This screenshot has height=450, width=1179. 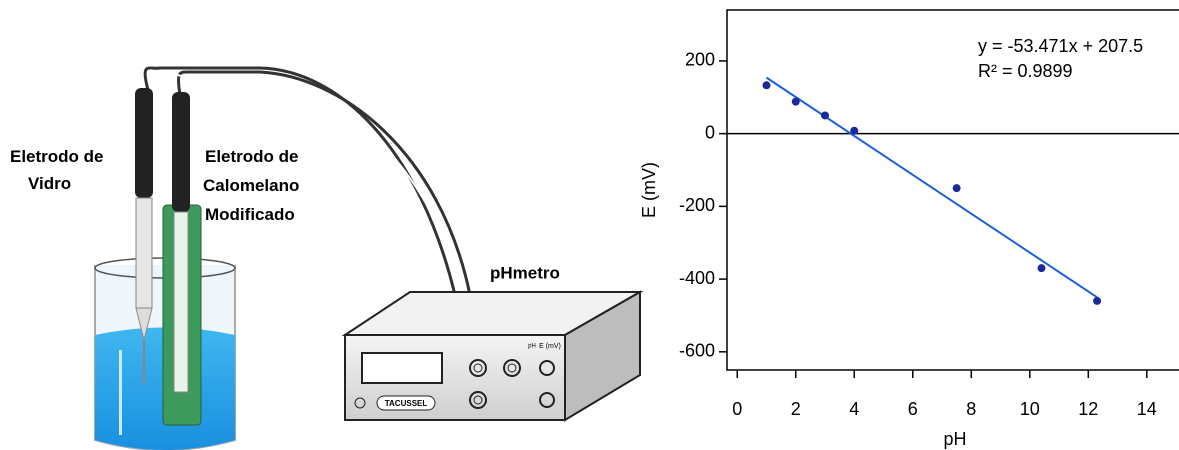 What do you see at coordinates (954, 439) in the screenshot?
I see `x-axis-label: pH` at bounding box center [954, 439].